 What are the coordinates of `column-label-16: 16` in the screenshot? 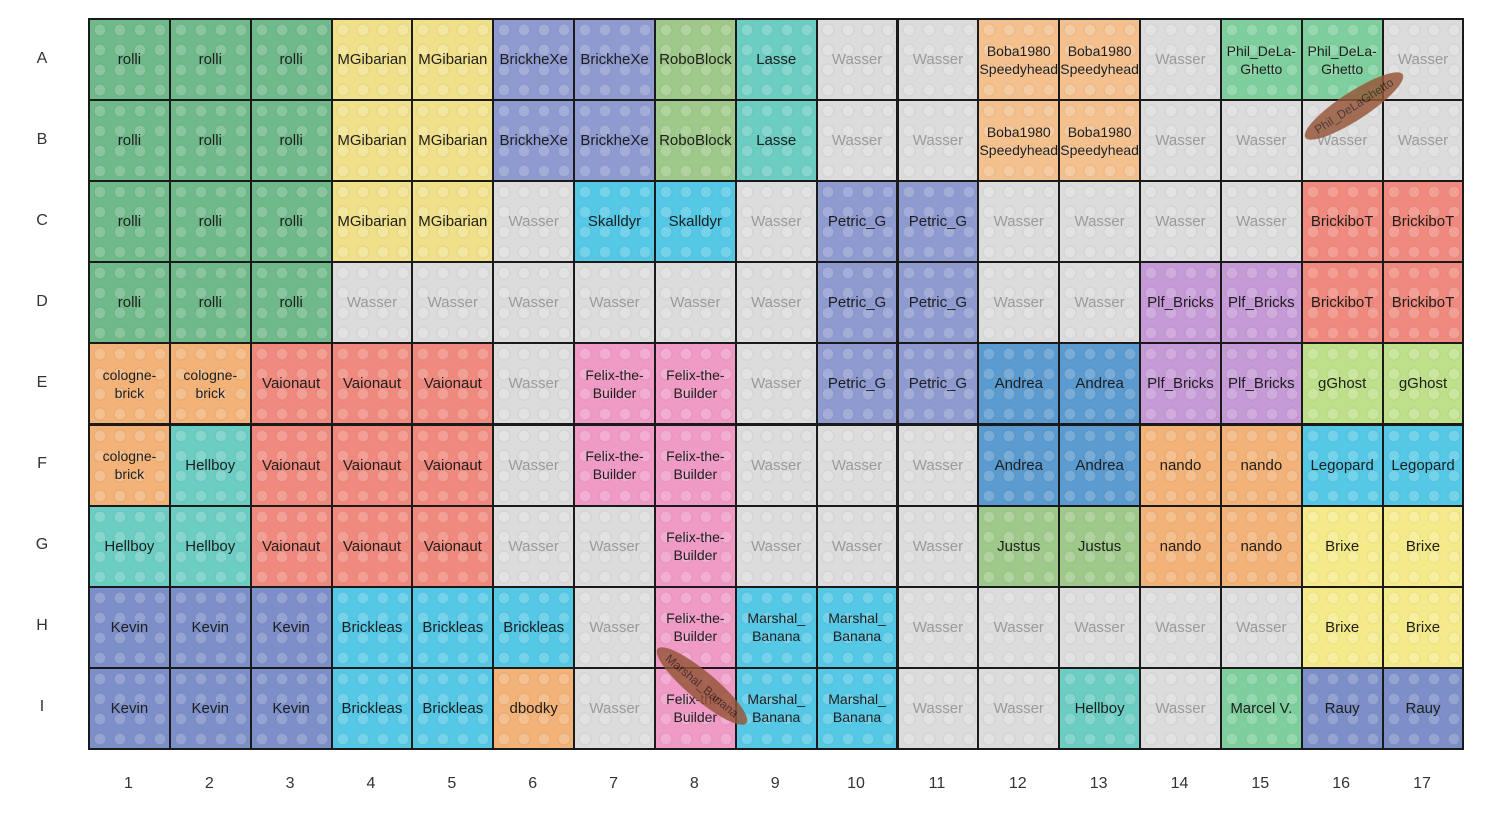 It's located at (1341, 783).